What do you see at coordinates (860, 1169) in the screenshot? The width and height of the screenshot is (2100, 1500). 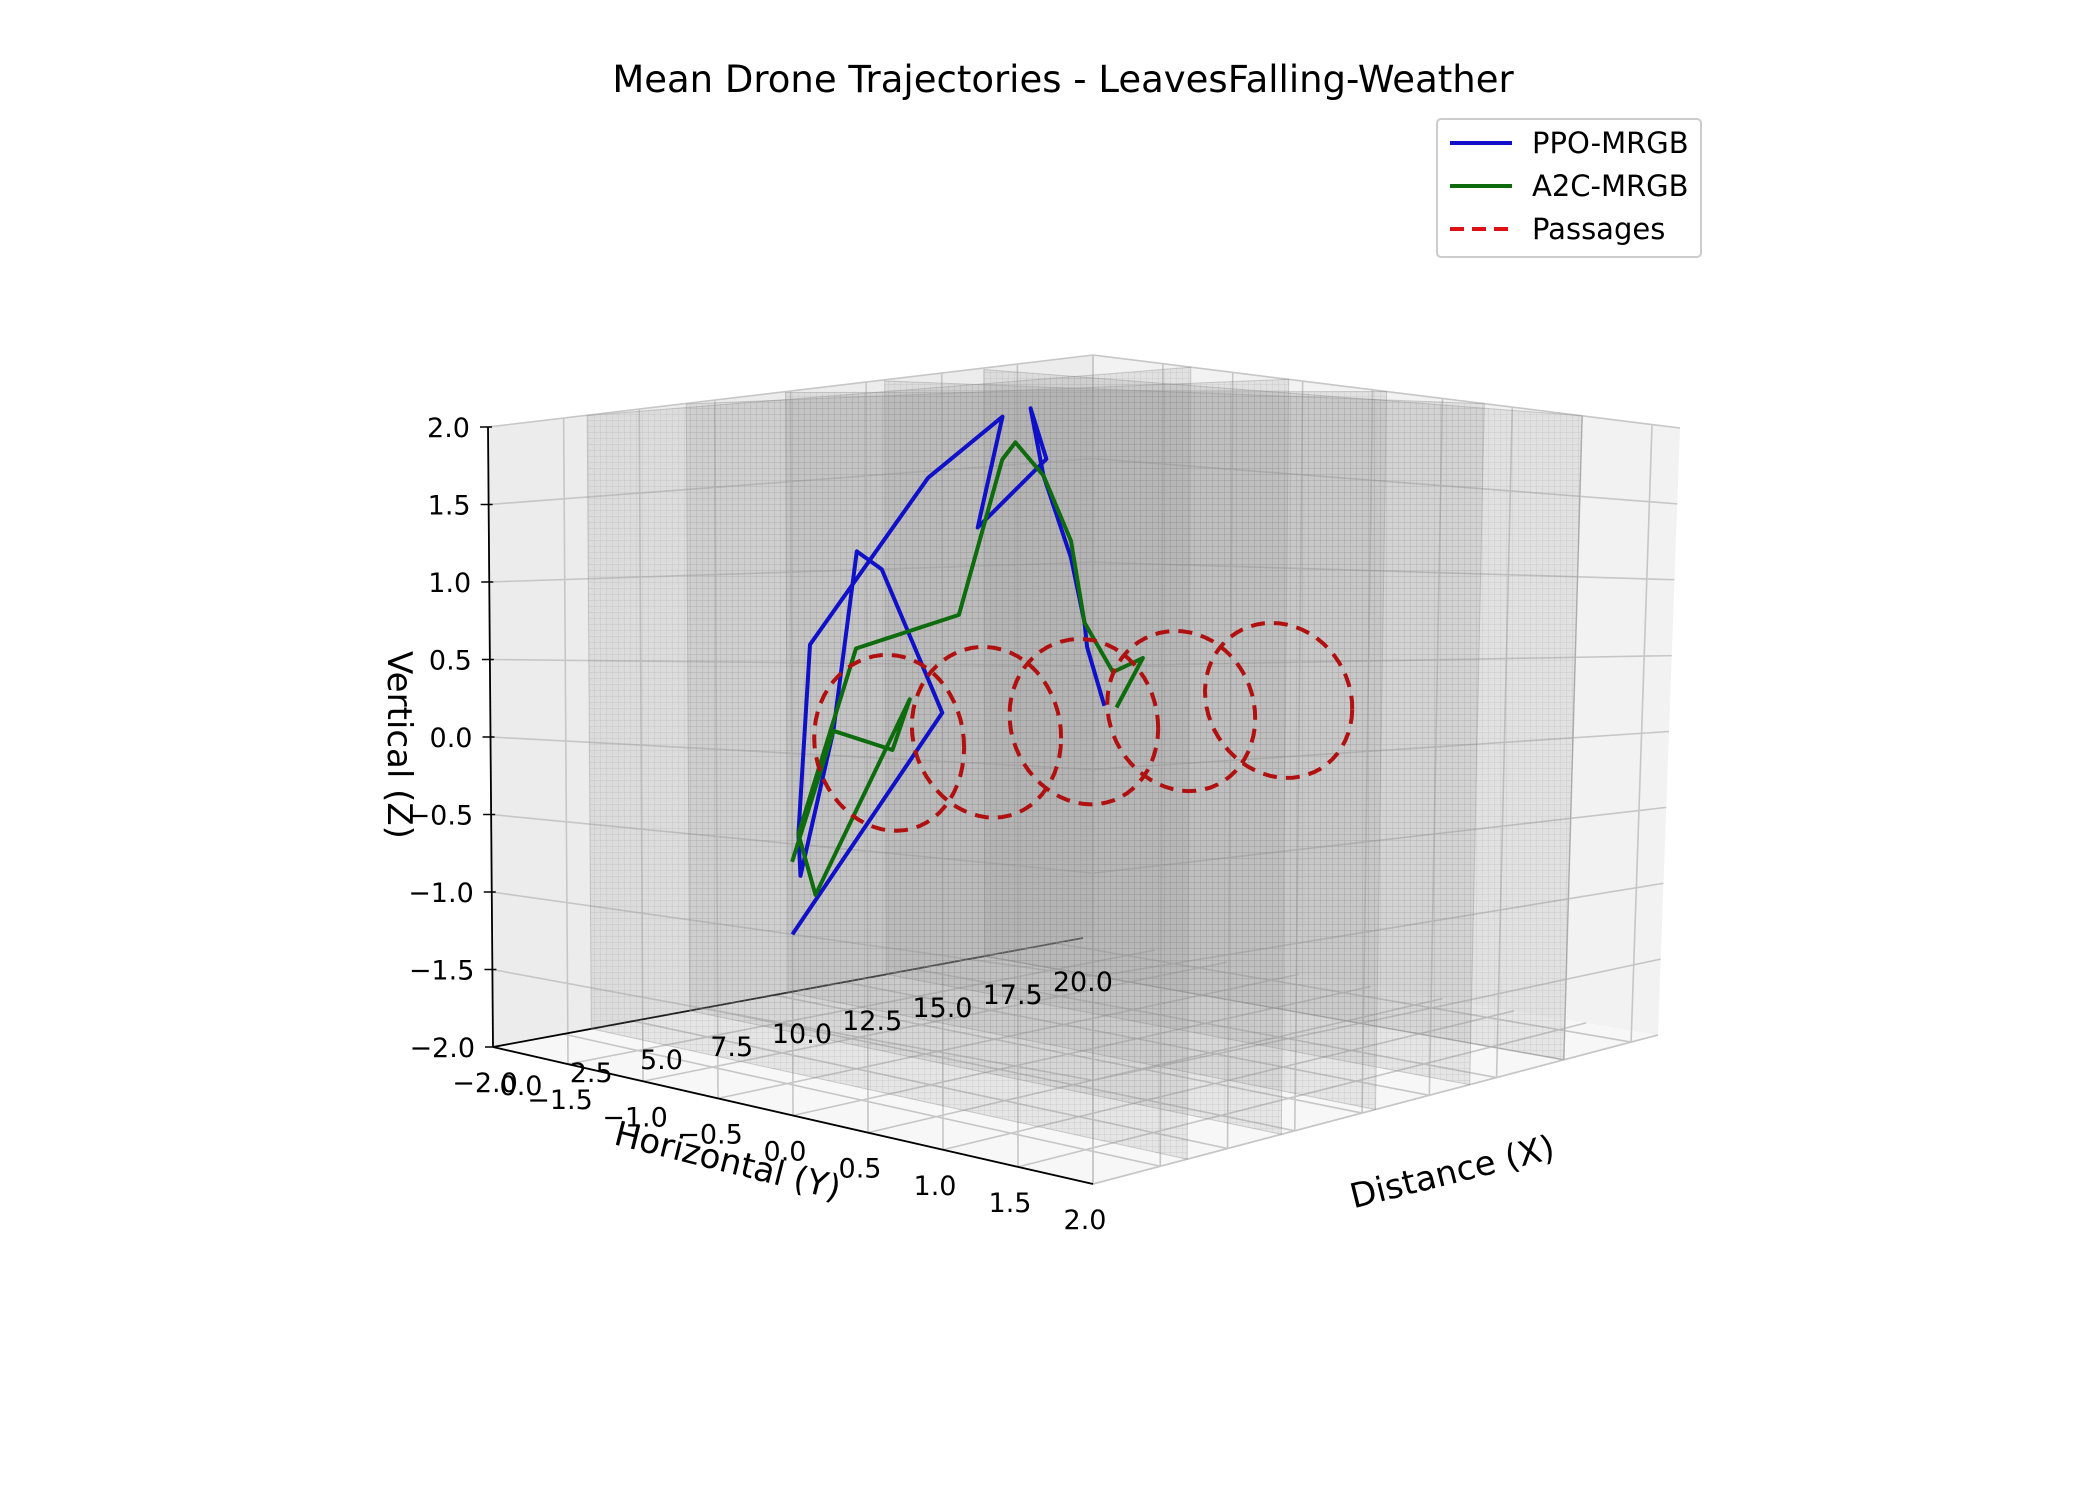 I see `y-tick-label: 0.5` at bounding box center [860, 1169].